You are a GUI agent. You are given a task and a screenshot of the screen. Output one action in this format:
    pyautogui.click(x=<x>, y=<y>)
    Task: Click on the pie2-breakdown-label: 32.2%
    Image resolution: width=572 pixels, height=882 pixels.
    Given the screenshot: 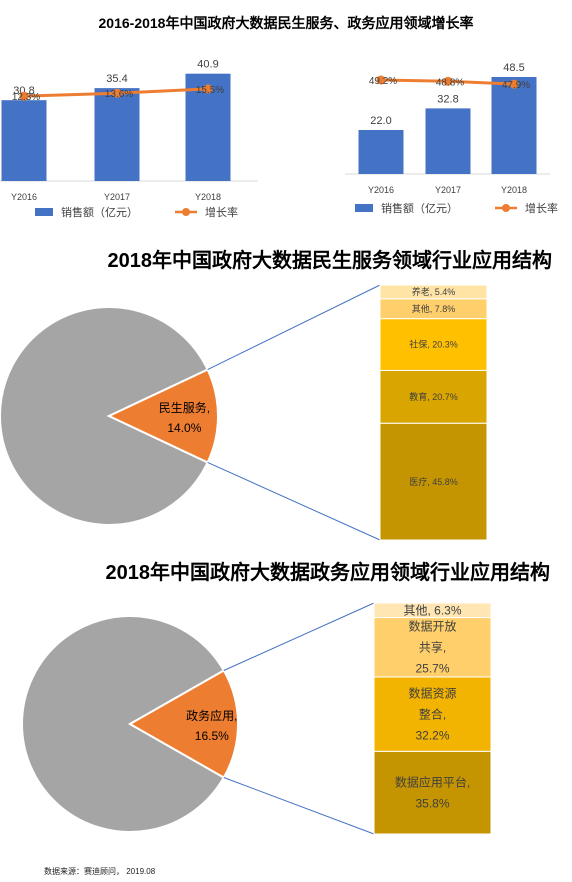 What is the action you would take?
    pyautogui.click(x=432, y=735)
    